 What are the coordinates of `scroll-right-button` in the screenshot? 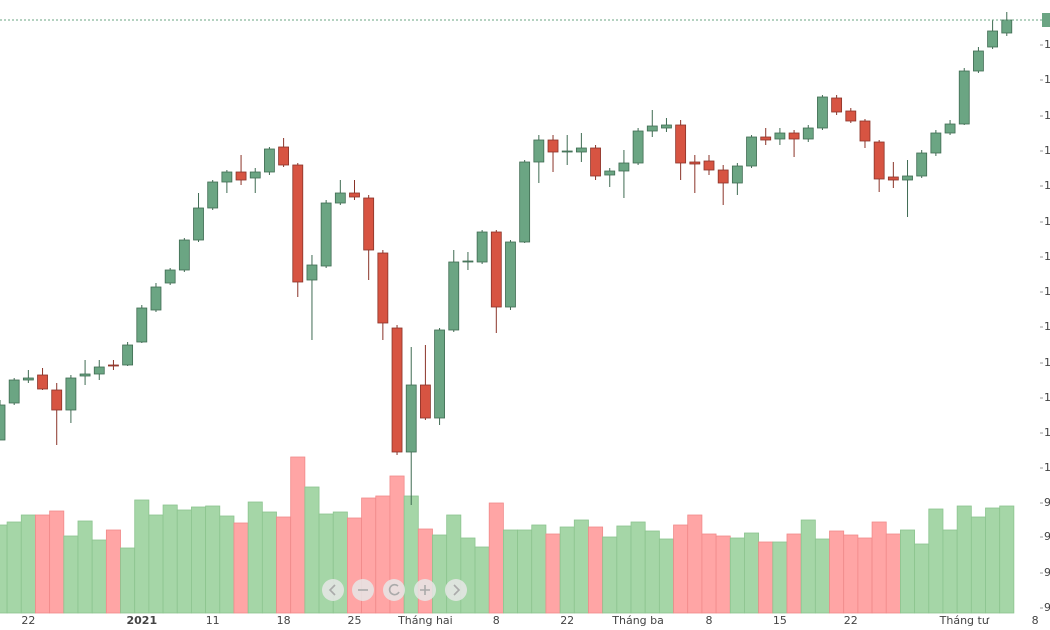 It's located at (456, 590).